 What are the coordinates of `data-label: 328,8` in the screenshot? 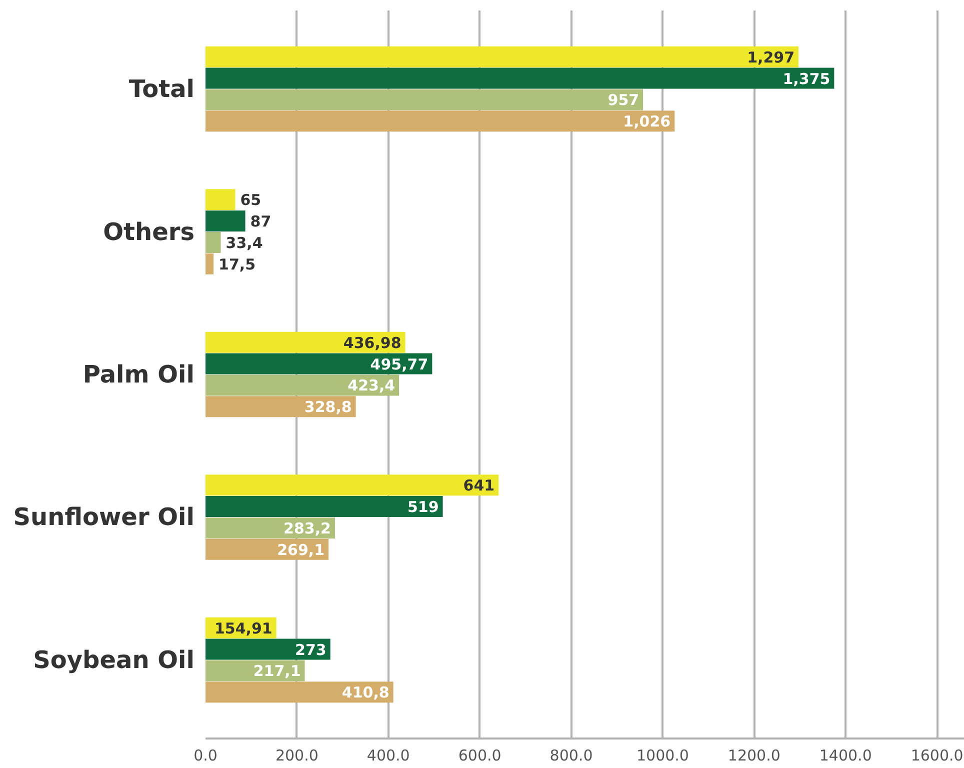 It's located at (328, 407).